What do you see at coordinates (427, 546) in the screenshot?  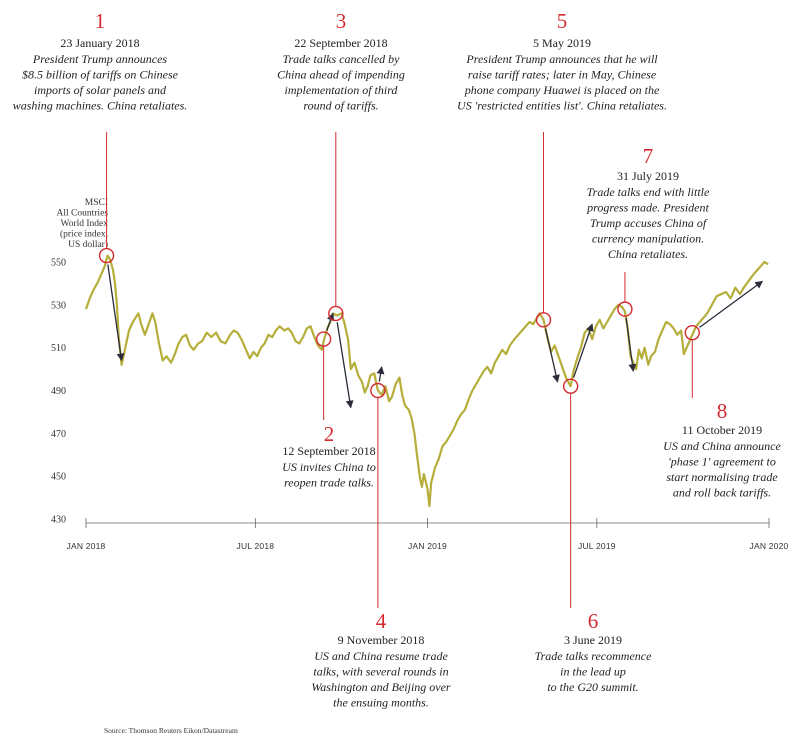 I see `x-tick-label: JAN 2019` at bounding box center [427, 546].